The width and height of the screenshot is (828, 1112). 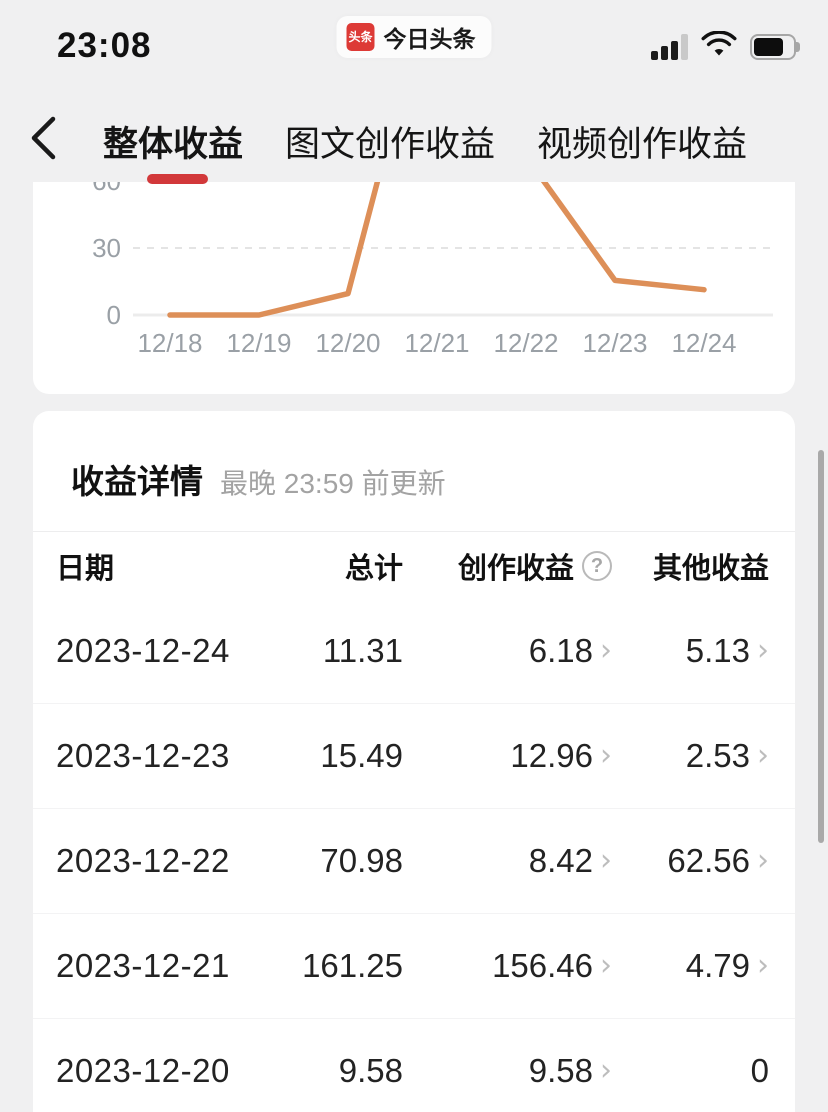 I want to click on y-axis-tick: 30, so click(x=106, y=248).